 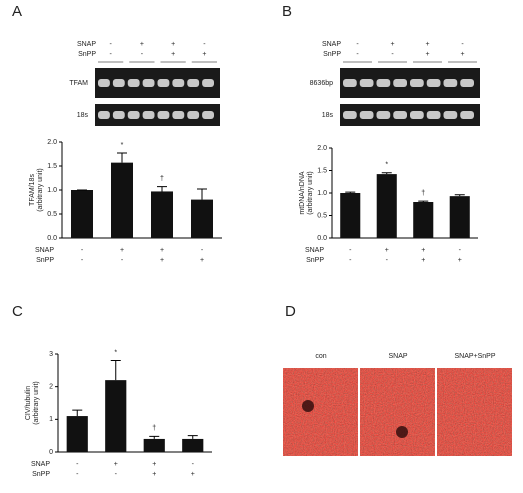 What do you see at coordinates (28, 403) in the screenshot?
I see `y-axis-label: CIV/tubulin` at bounding box center [28, 403].